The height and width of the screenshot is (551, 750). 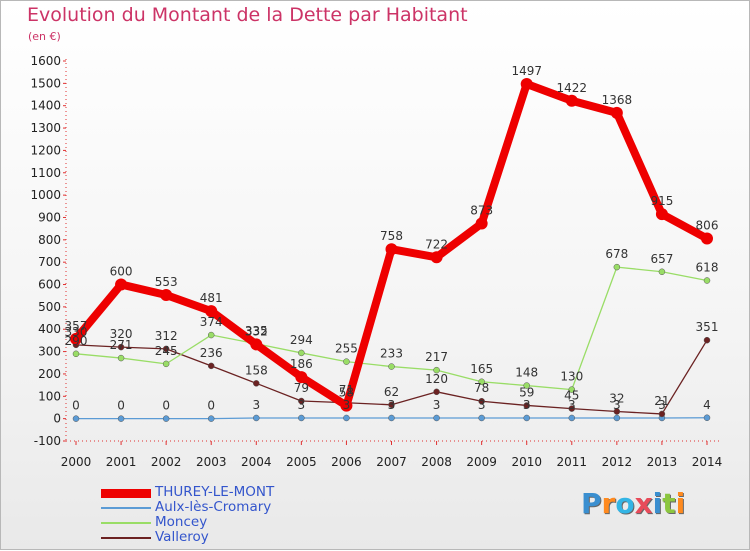 I want to click on legend-swatch-valleroy, so click(x=126, y=538).